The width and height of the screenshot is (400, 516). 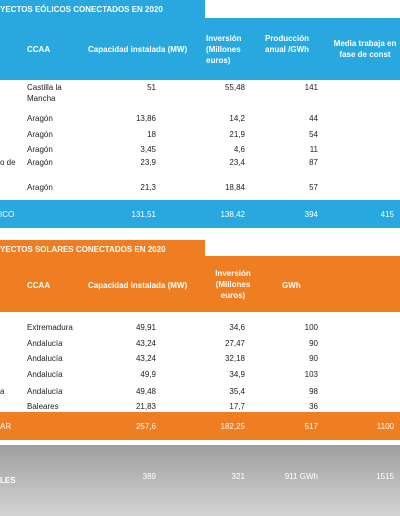 I want to click on investment: 34,6, so click(x=237, y=327).